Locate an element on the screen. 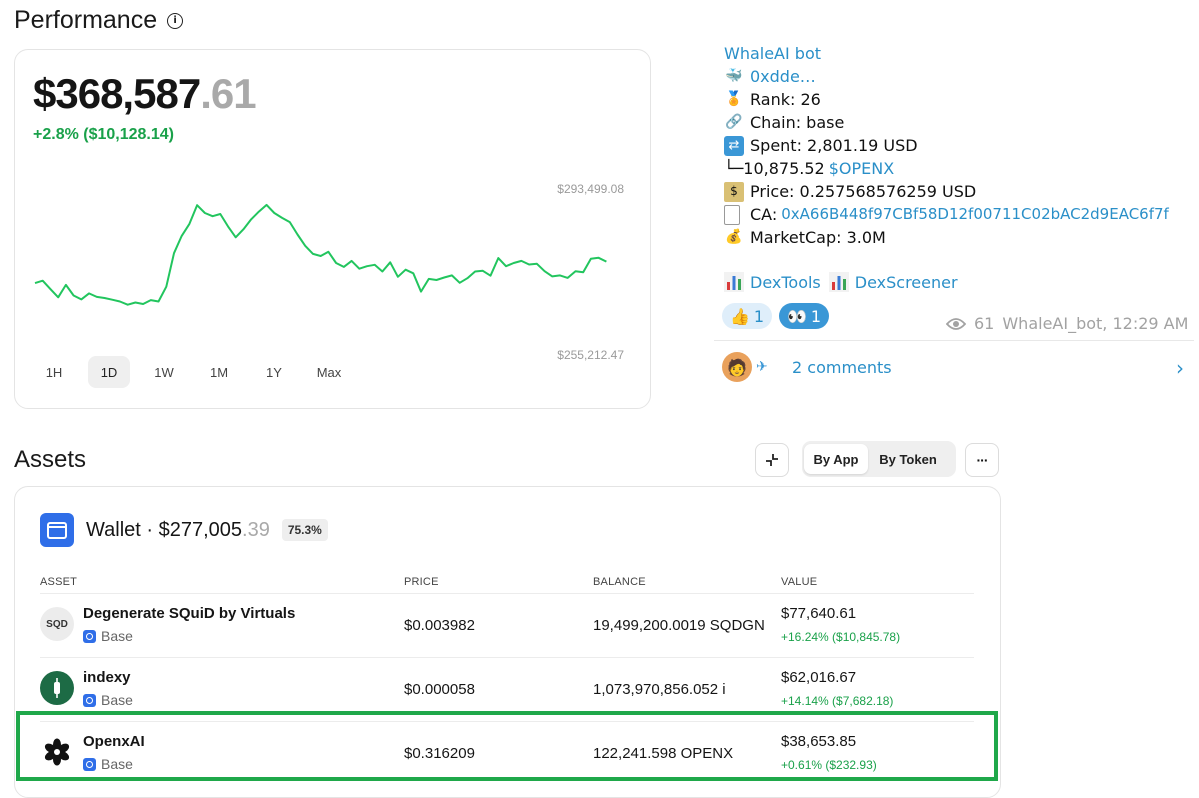 This screenshot has width=1199, height=798. total-main: $368,587 is located at coordinates (117, 93).